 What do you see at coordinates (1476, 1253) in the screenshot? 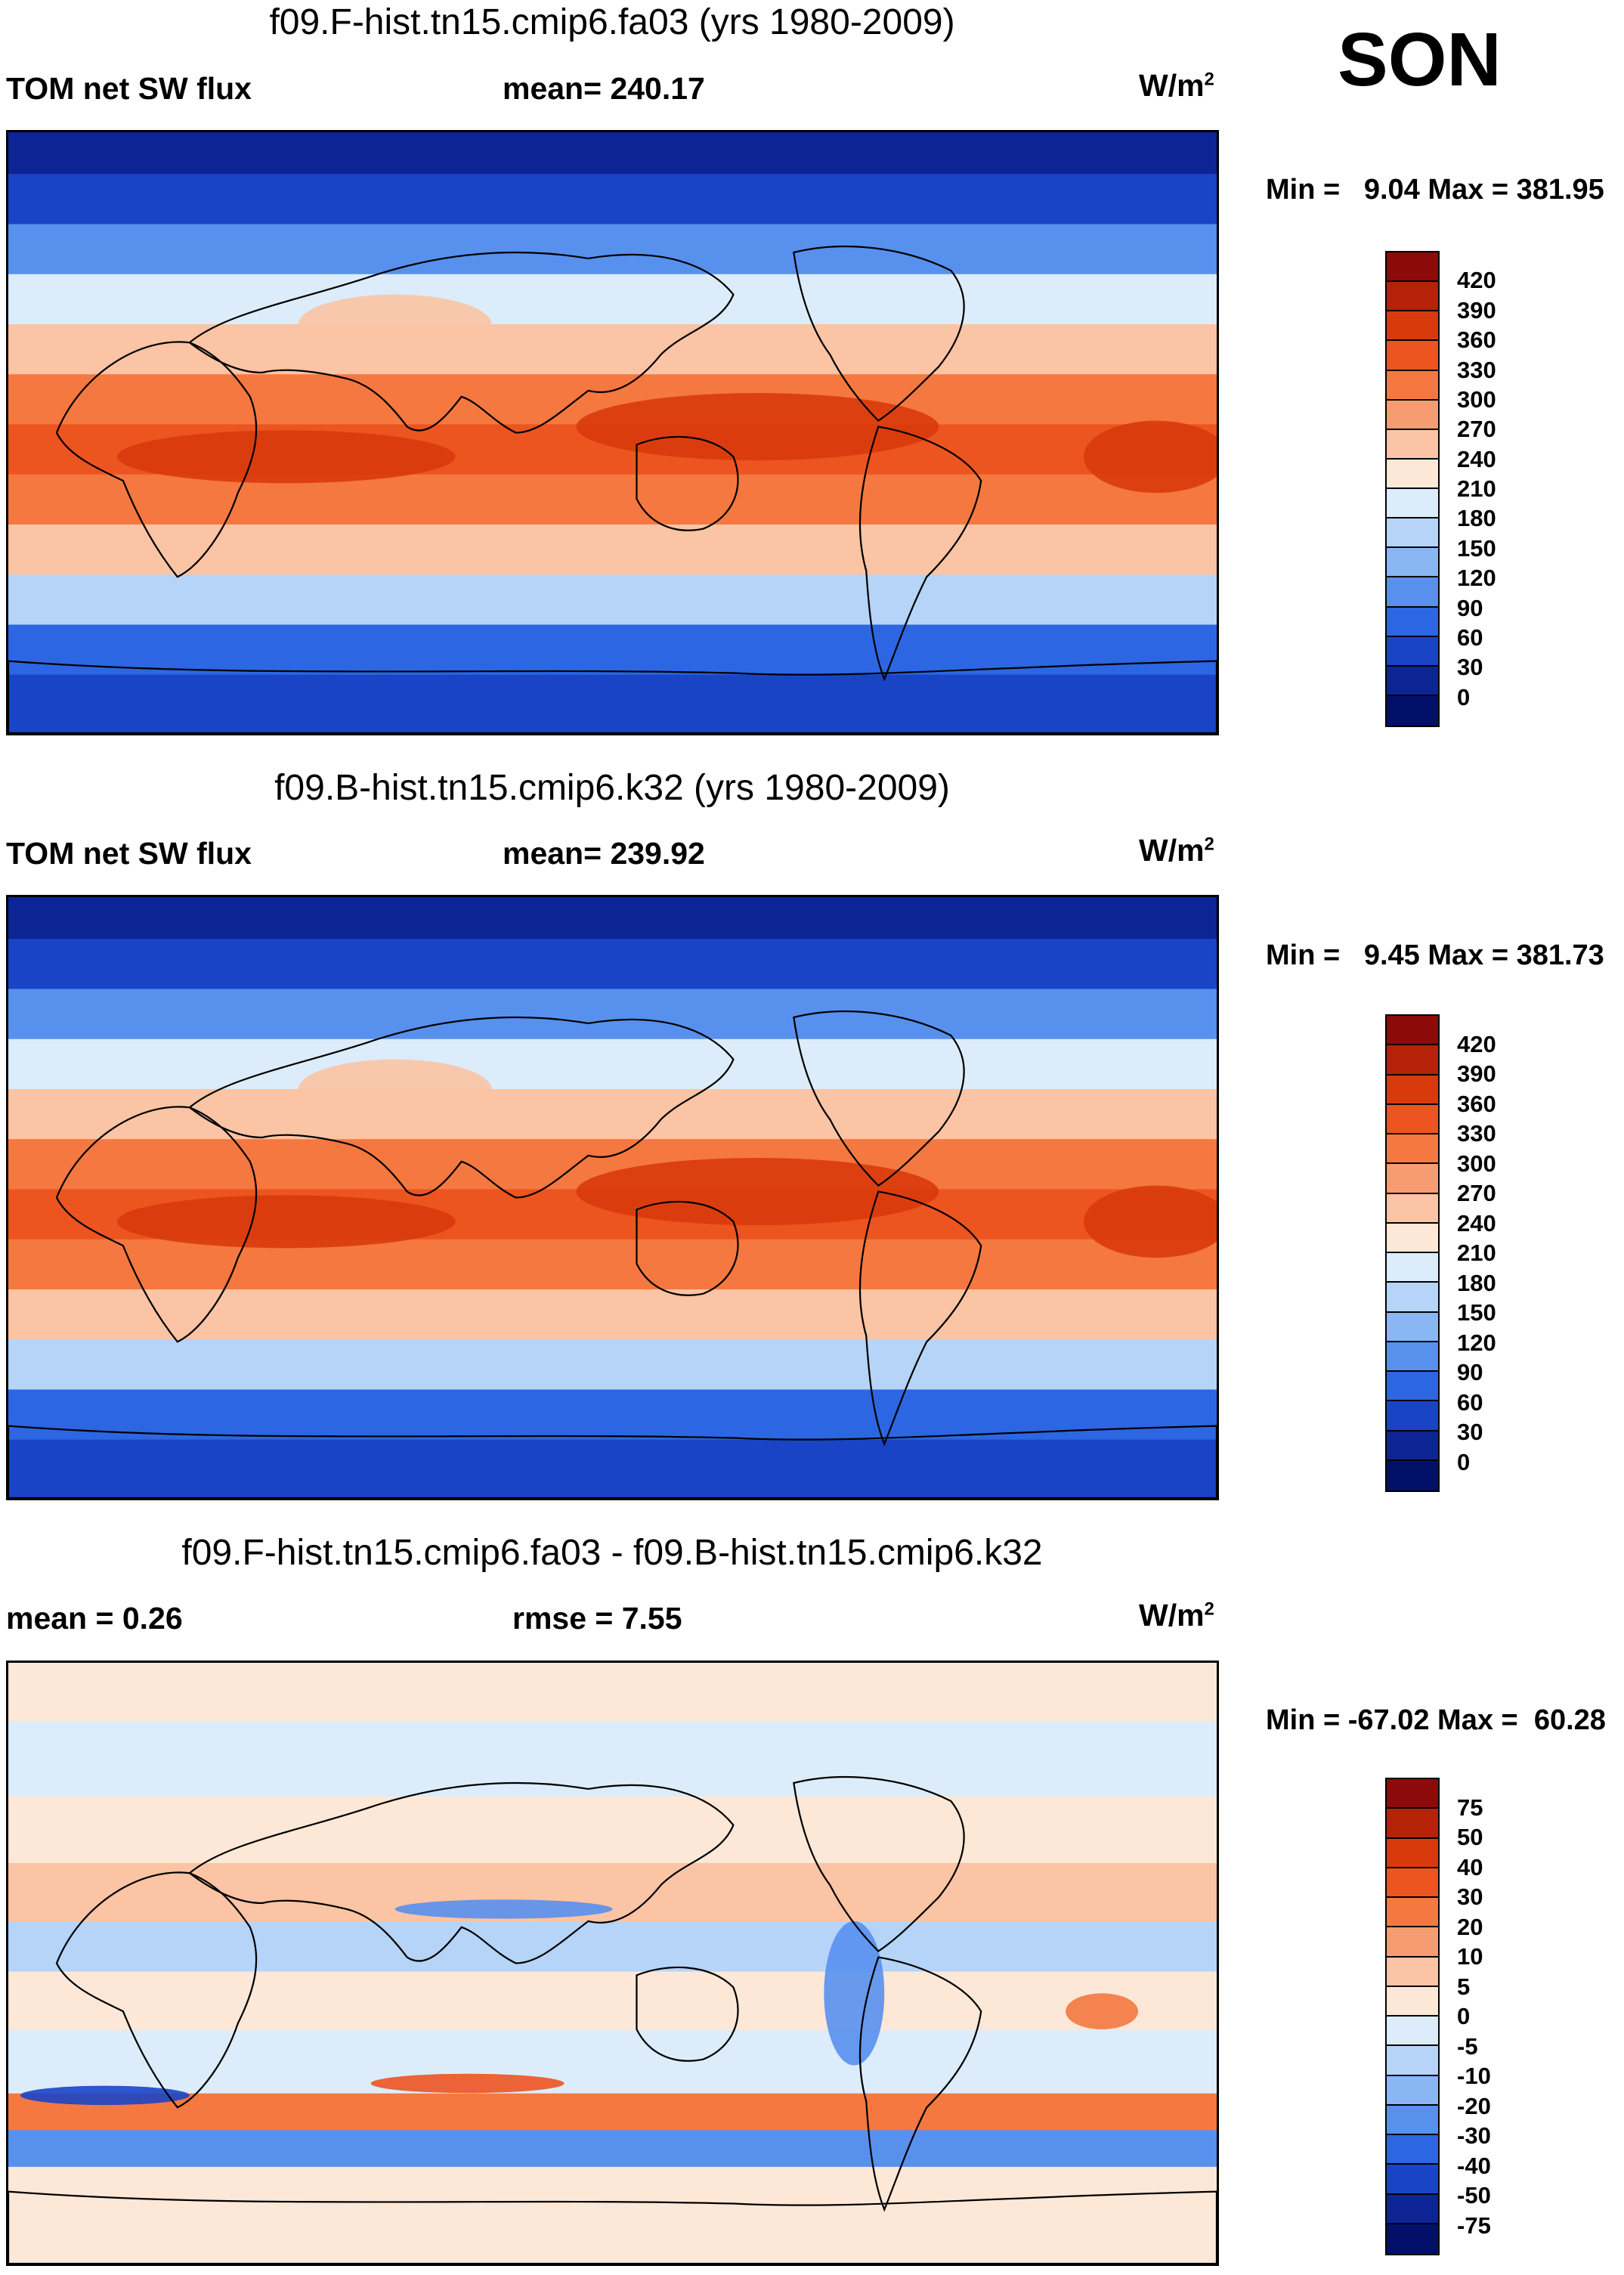
I see `colorbar-tick-label: 210` at bounding box center [1476, 1253].